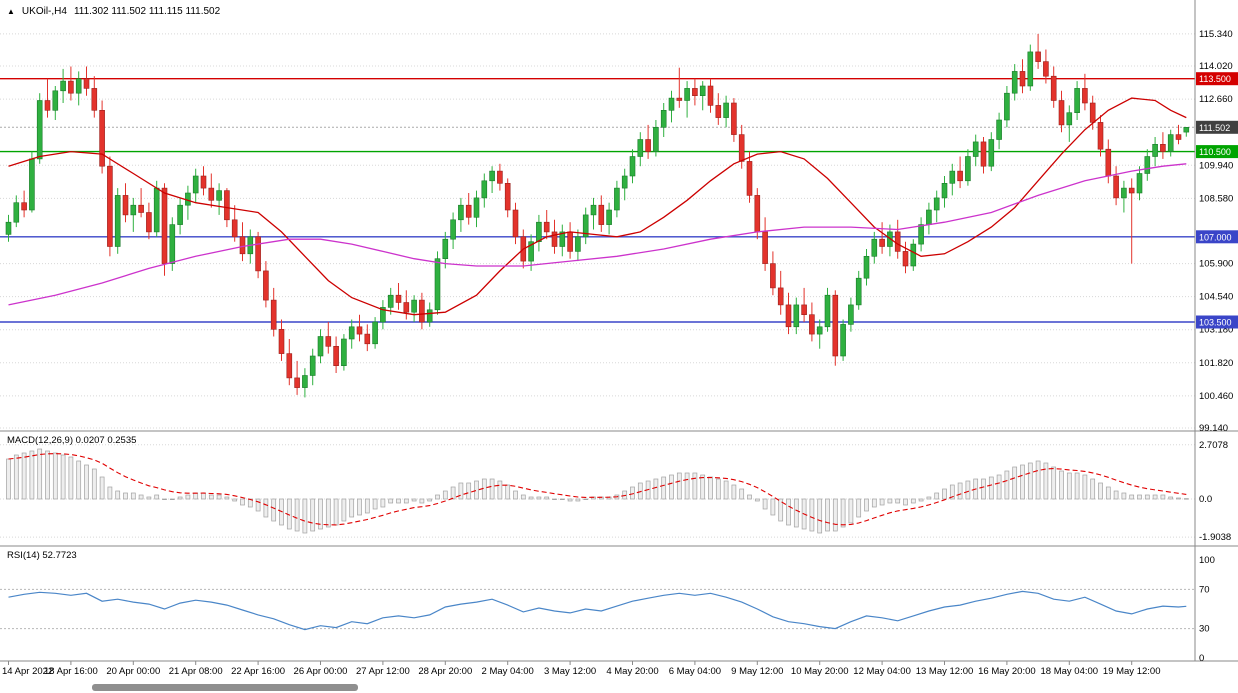  Describe the element at coordinates (11, 11) in the screenshot. I see `symbol-arrow-icon: ▲` at that location.